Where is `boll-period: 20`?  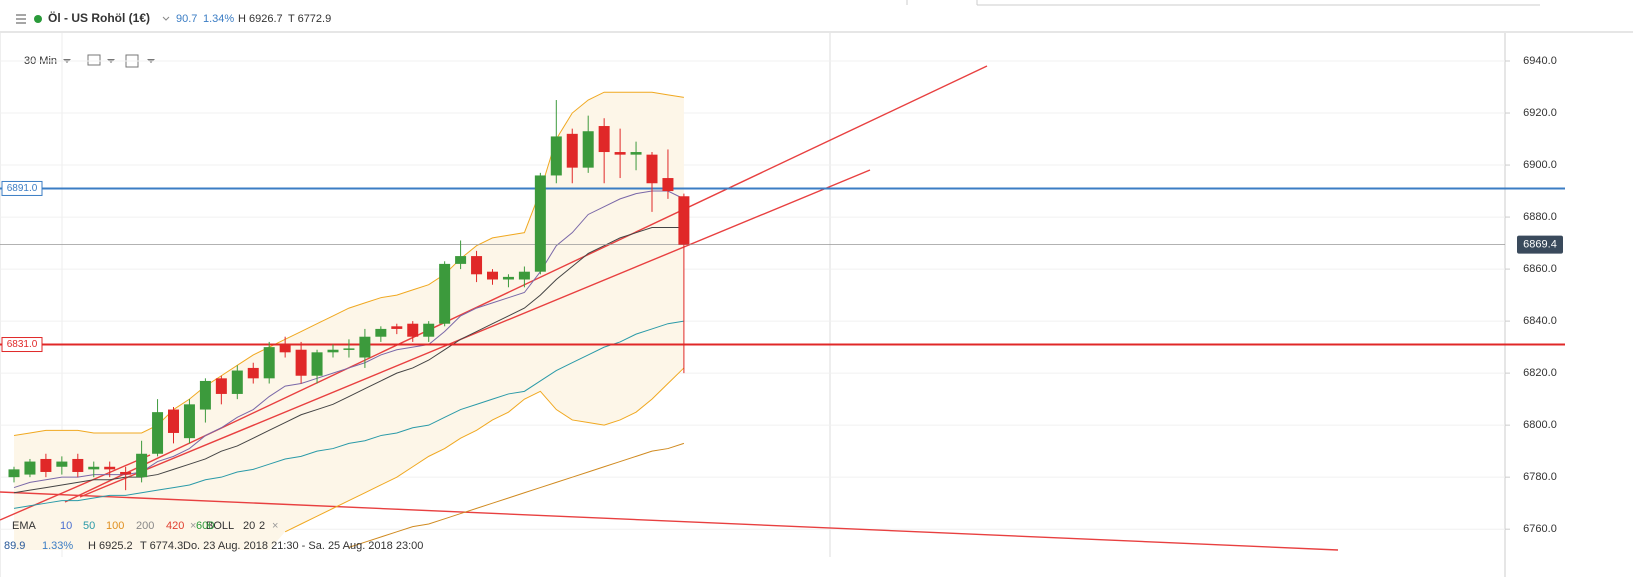
boll-period: 20 is located at coordinates (249, 526).